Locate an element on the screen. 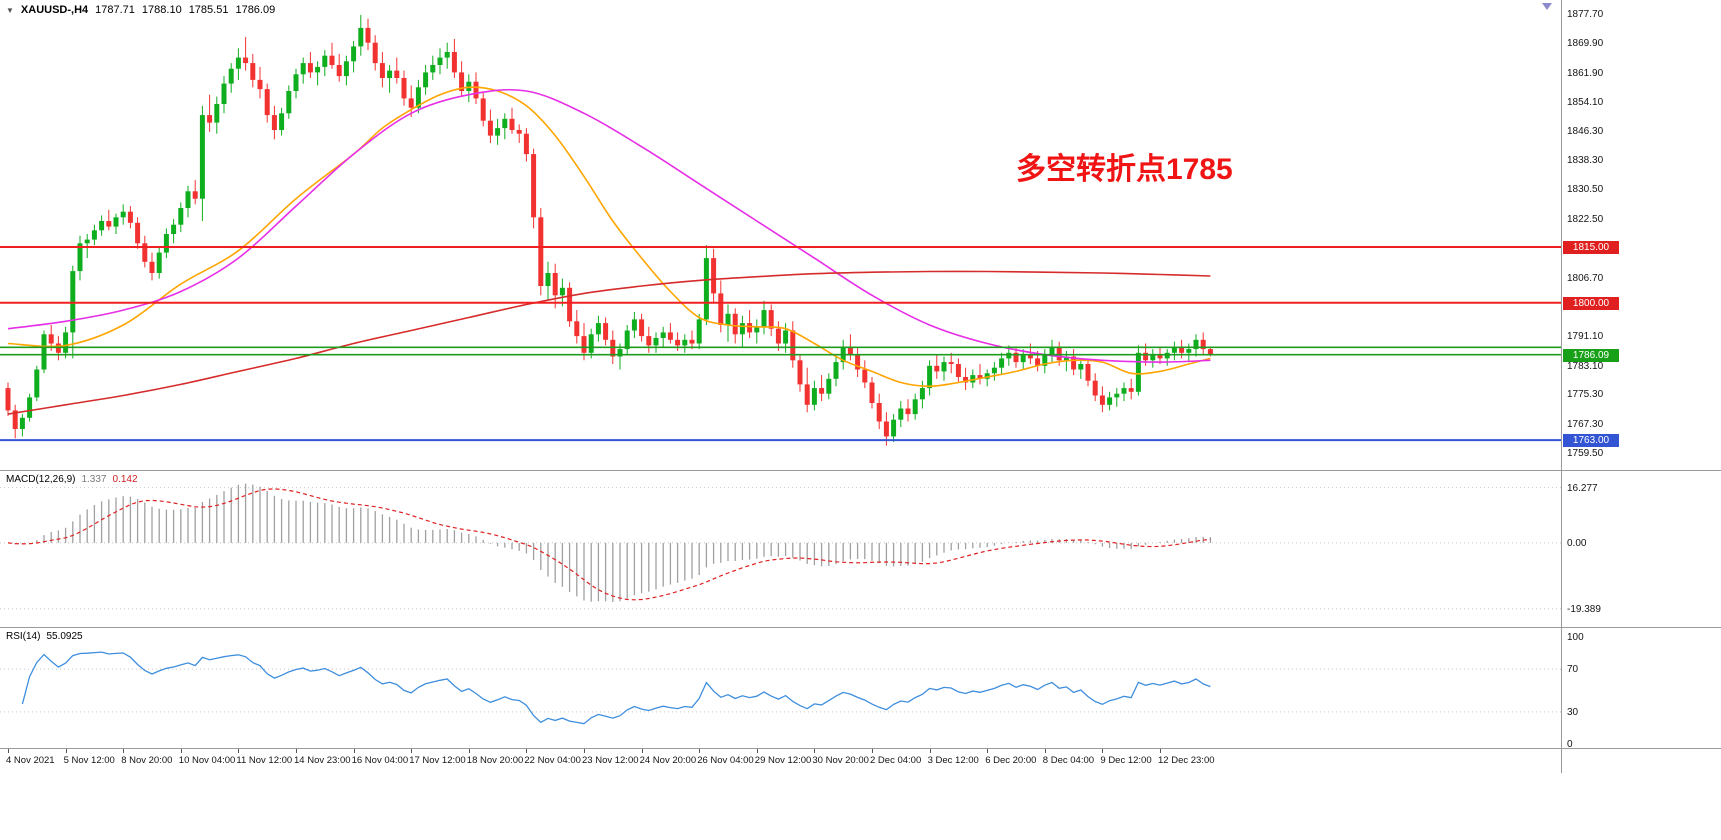  price-badge: 1786.09 is located at coordinates (1591, 355).